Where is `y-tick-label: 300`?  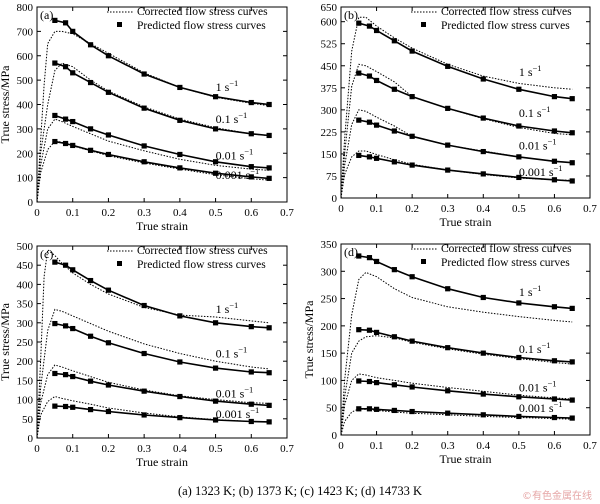 y-tick-label: 300 is located at coordinates (329, 111).